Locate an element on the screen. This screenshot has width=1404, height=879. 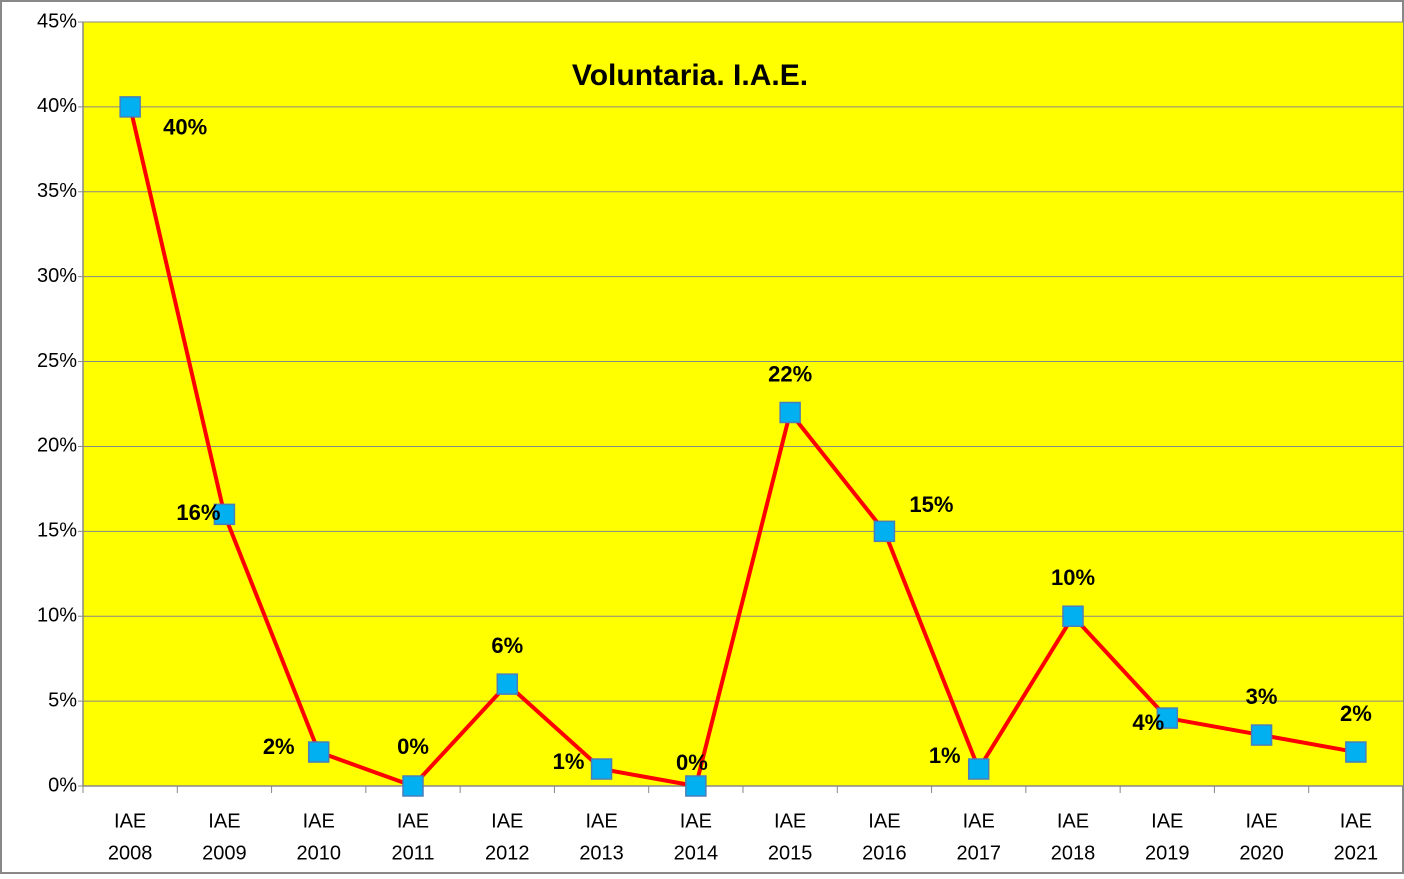
x-tick-label: 2018 is located at coordinates (1073, 853).